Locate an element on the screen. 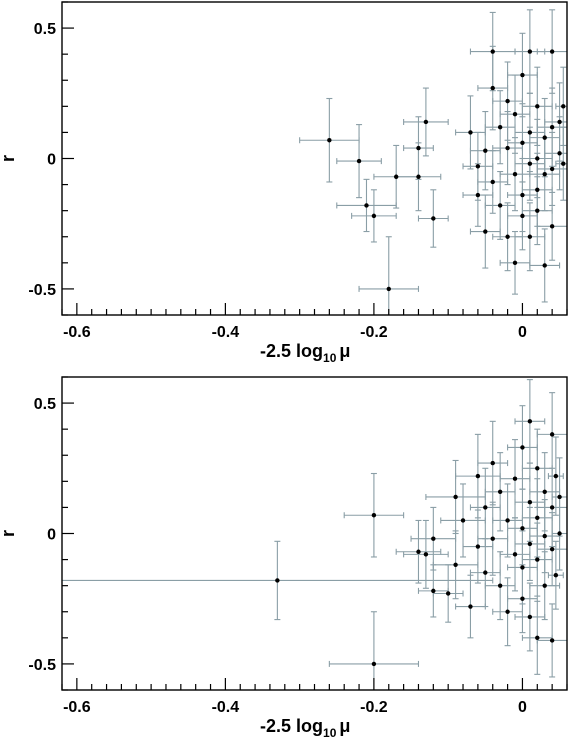 The width and height of the screenshot is (568, 741). top-x-tick-labels: -0.6 -0.4 -0.2 0 is located at coordinates (295, 332).